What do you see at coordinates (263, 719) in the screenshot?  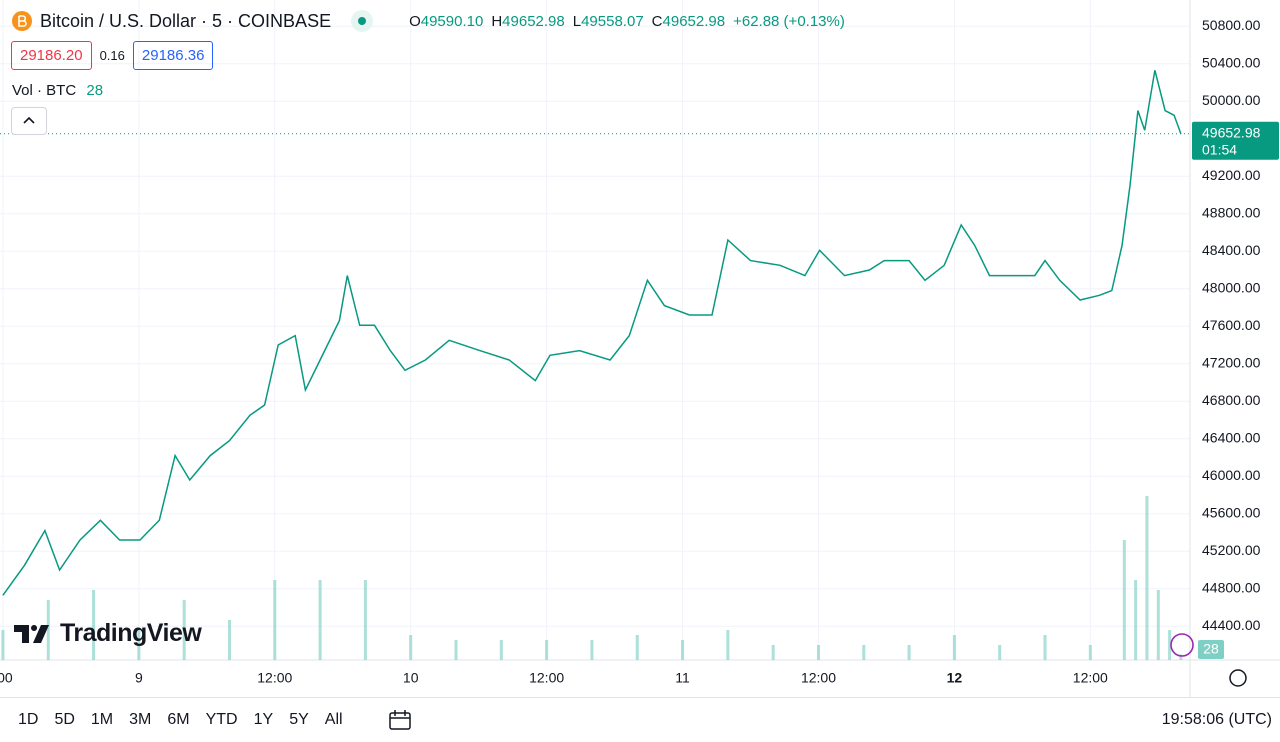 I see `range-button: 1Y` at bounding box center [263, 719].